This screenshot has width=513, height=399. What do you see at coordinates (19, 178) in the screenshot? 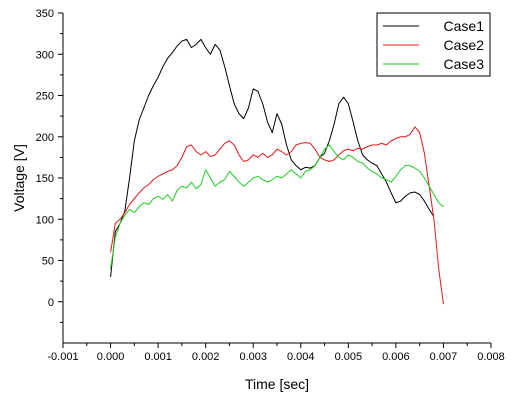
I see `y-axis-title: Voltage [V]` at bounding box center [19, 178].